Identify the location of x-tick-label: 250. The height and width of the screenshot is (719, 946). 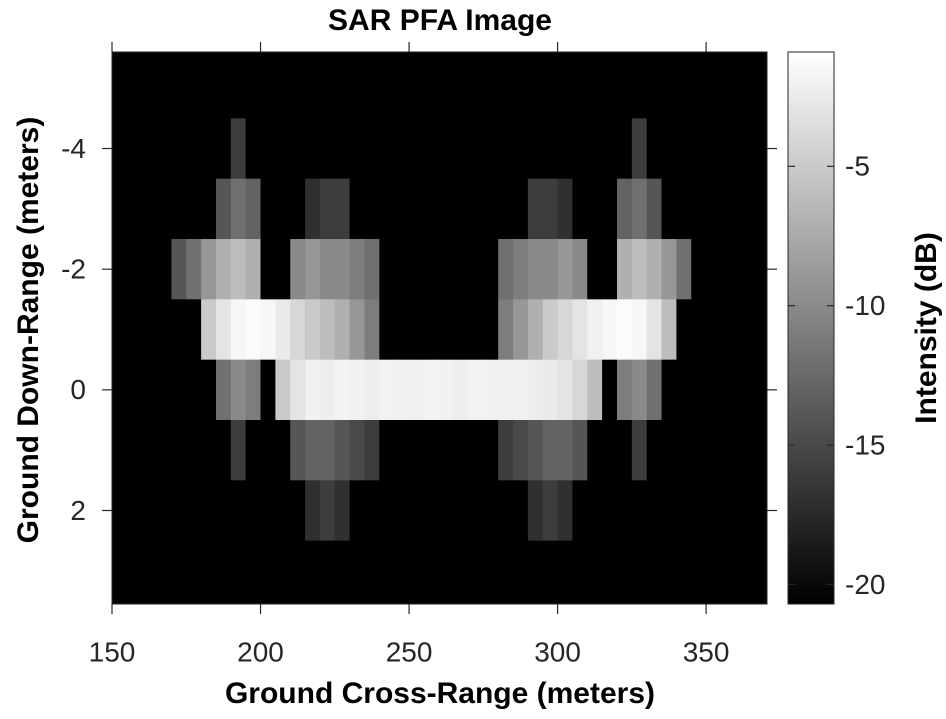
(409, 651).